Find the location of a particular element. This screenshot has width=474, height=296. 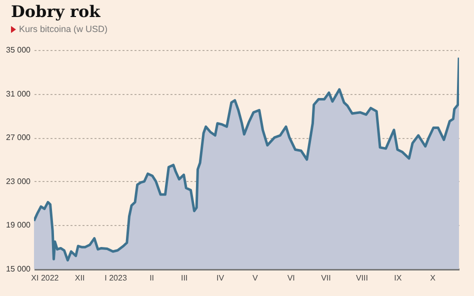

y-tick-label: 19 000 is located at coordinates (19, 225).